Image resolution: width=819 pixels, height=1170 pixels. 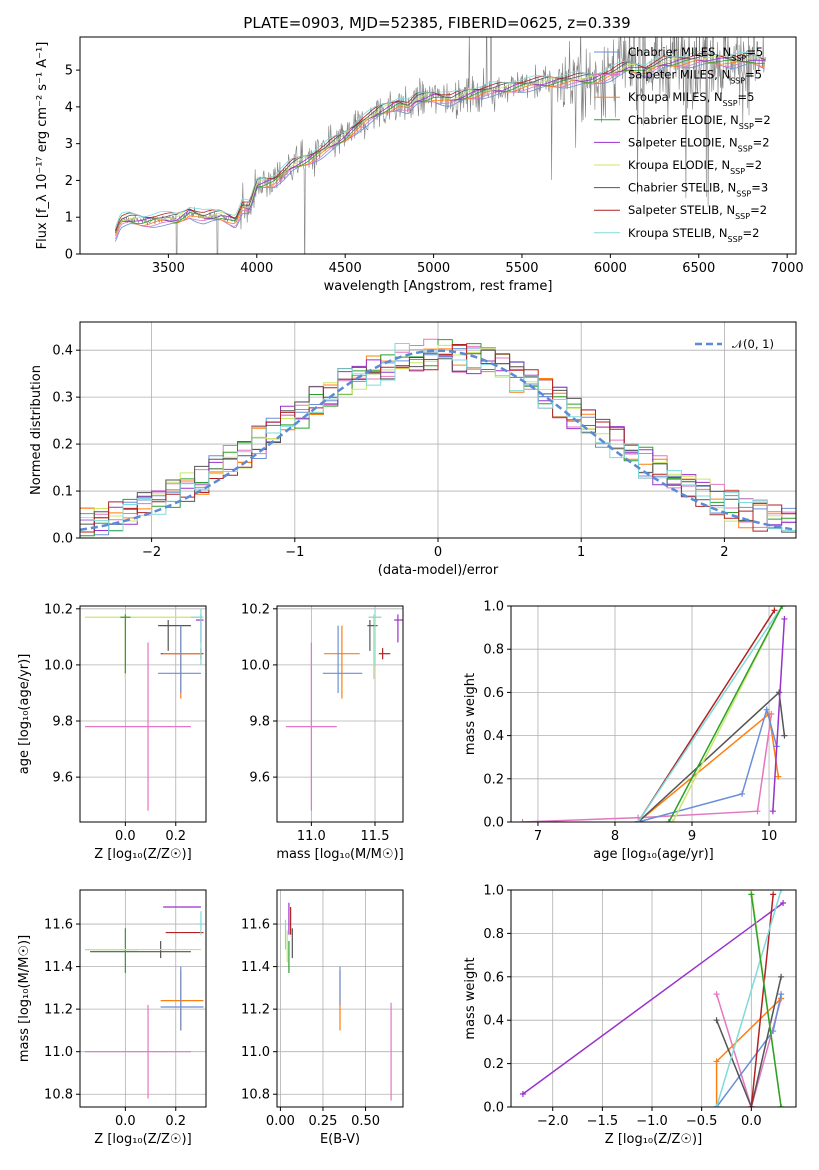 What do you see at coordinates (69, 255) in the screenshot?
I see `y-tick-label: 0` at bounding box center [69, 255].